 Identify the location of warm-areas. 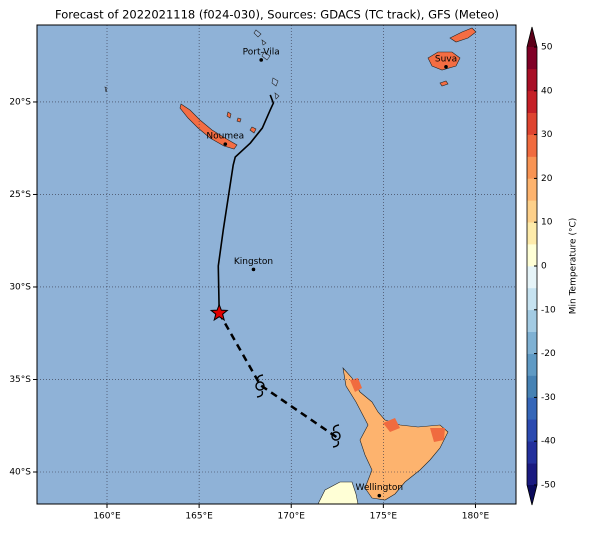
(397, 410).